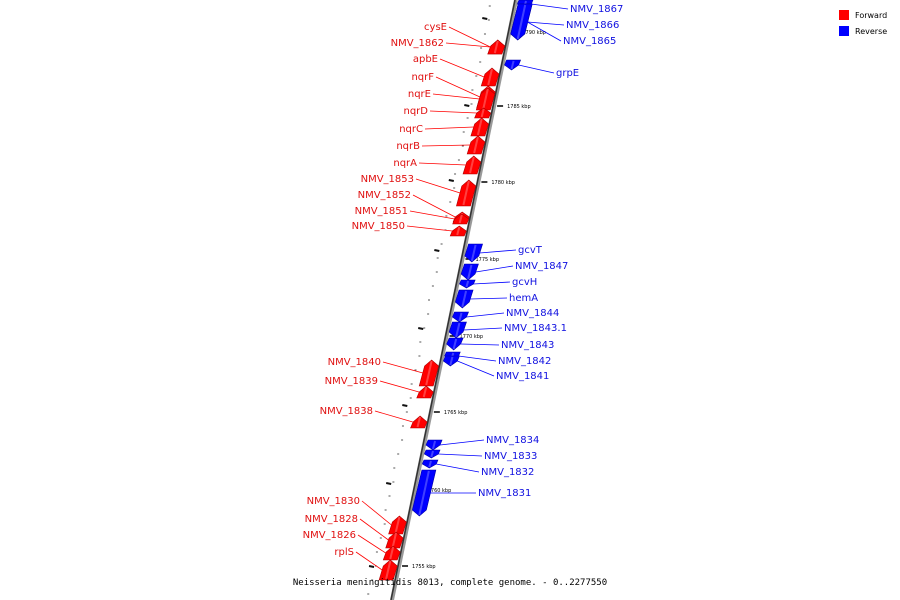  Describe the element at coordinates (351, 381) in the screenshot. I see `gene-label: NMV_1839` at that location.